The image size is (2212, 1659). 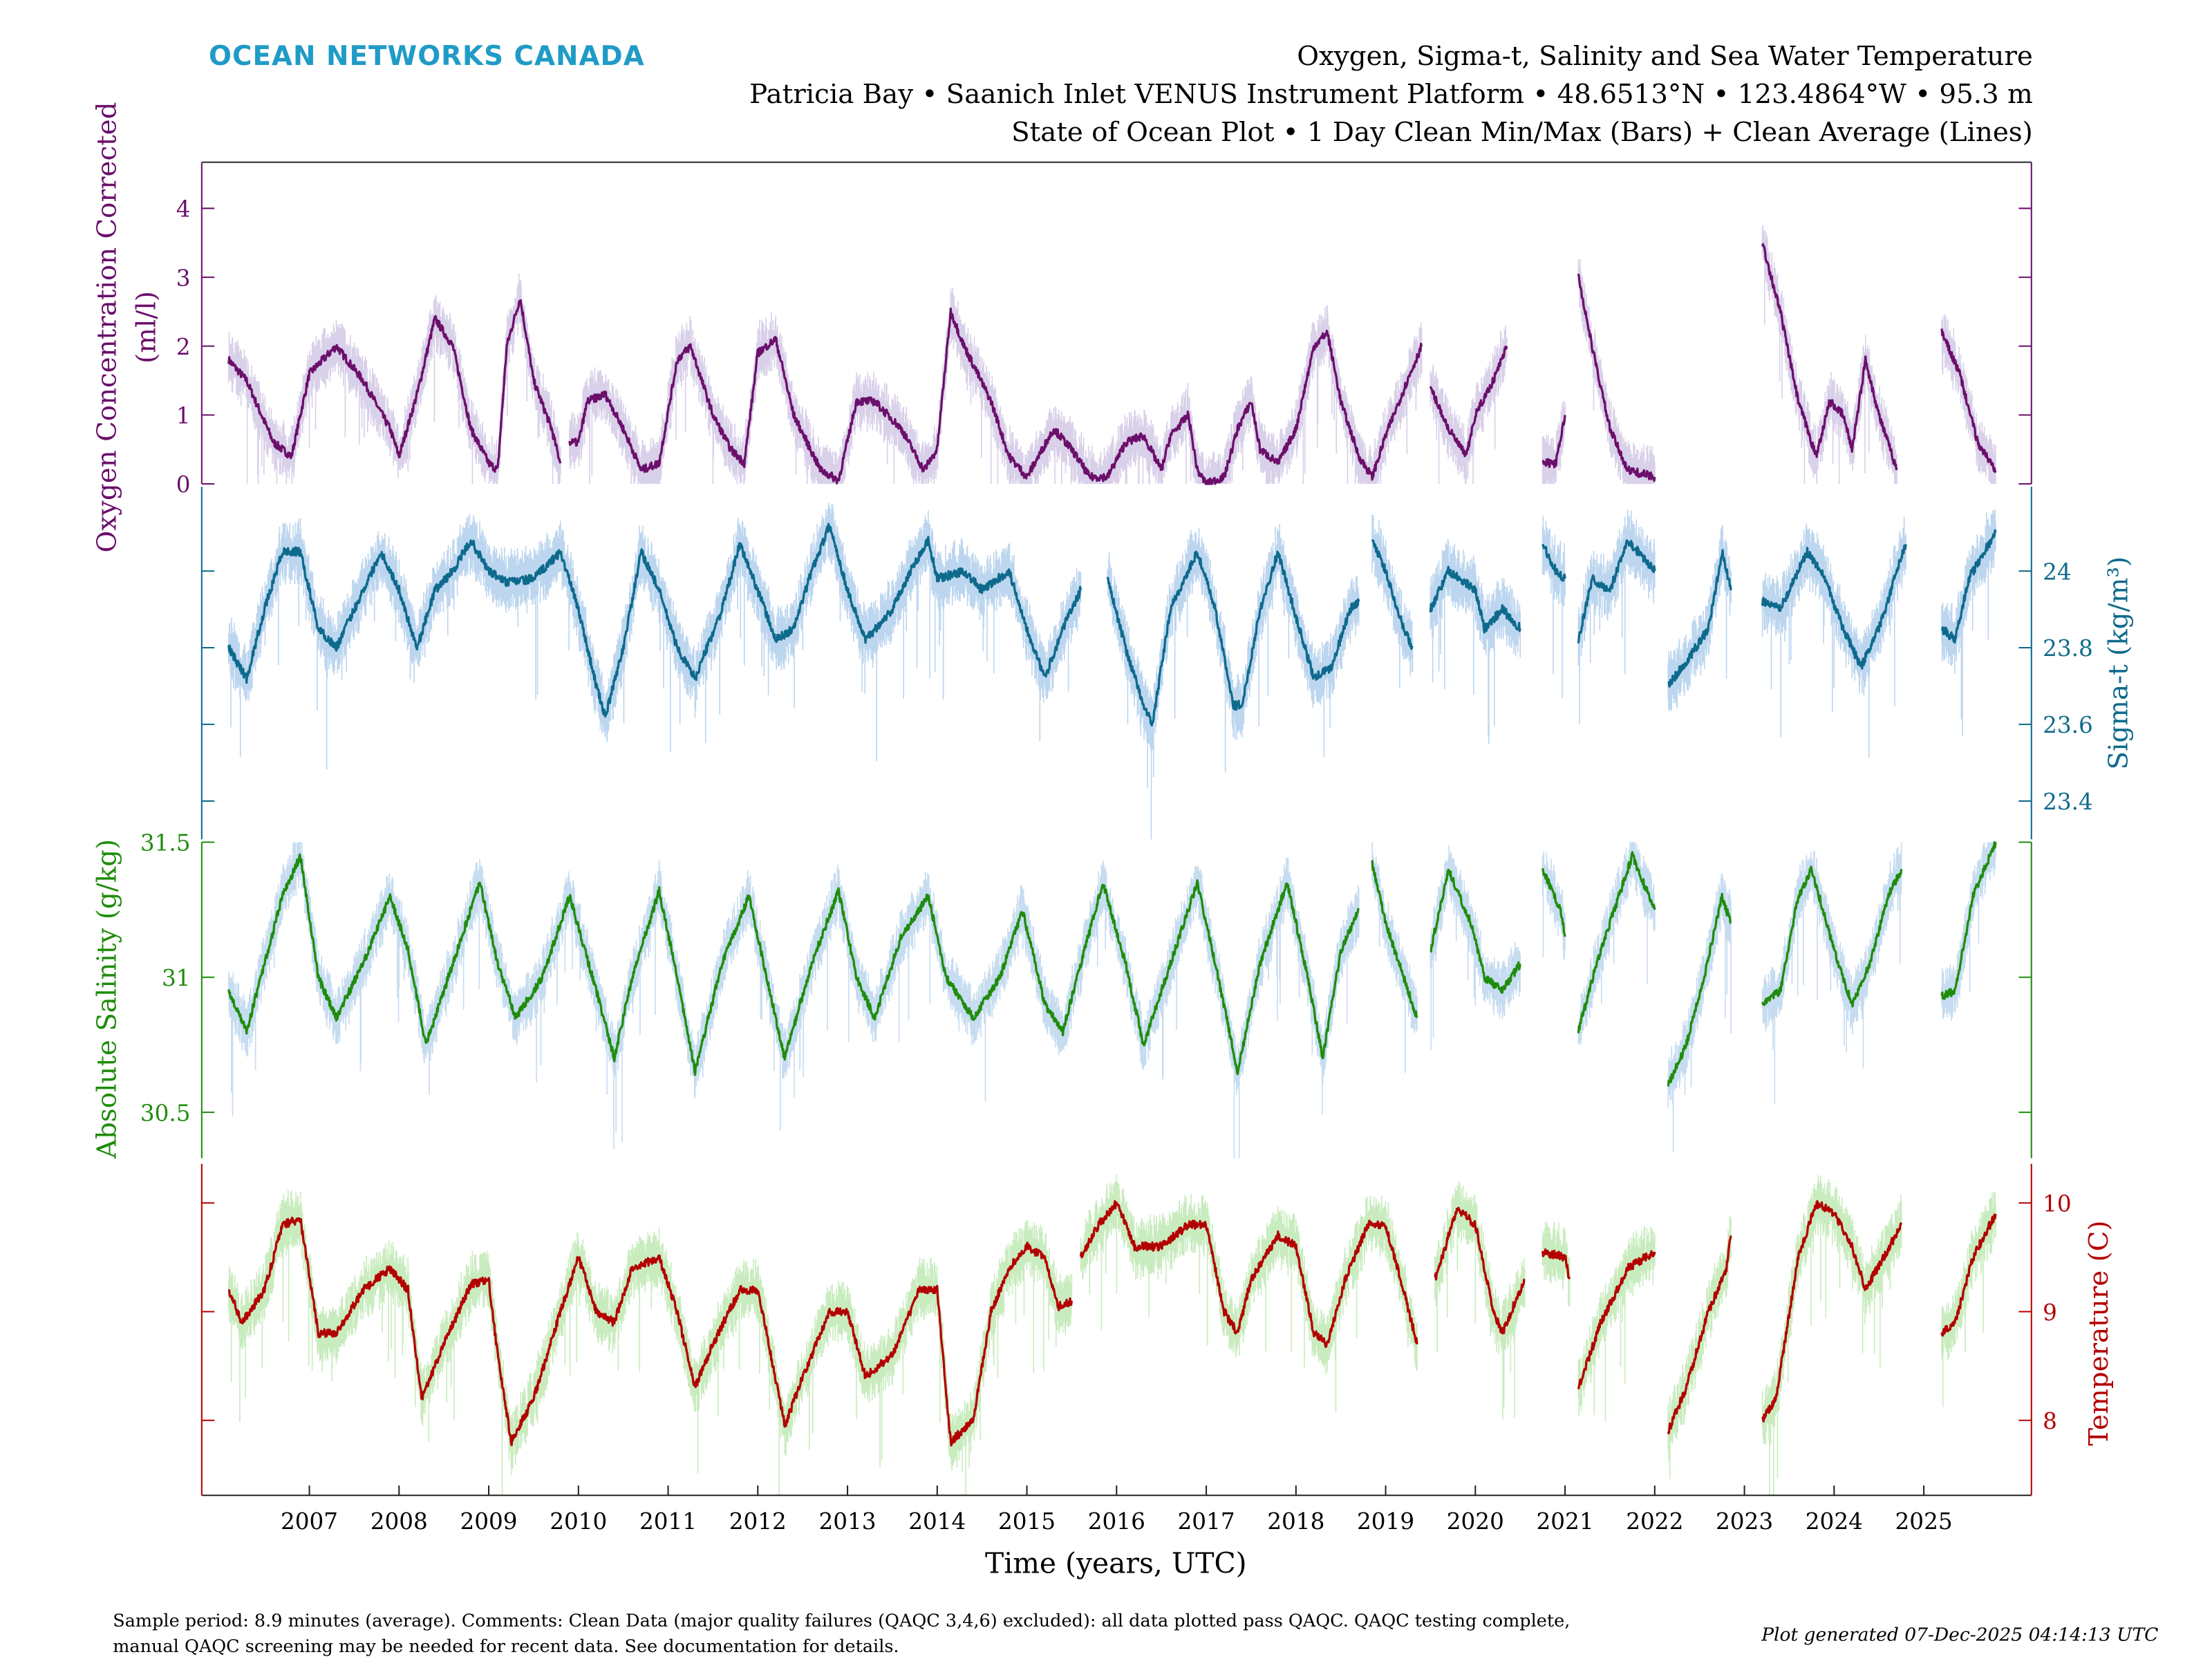 I want to click on x-tick-label: 2009, so click(x=489, y=1521).